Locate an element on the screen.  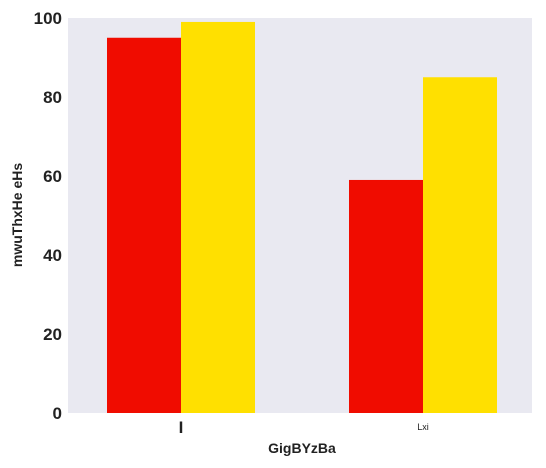
x-tick-label: I is located at coordinates (181, 427).